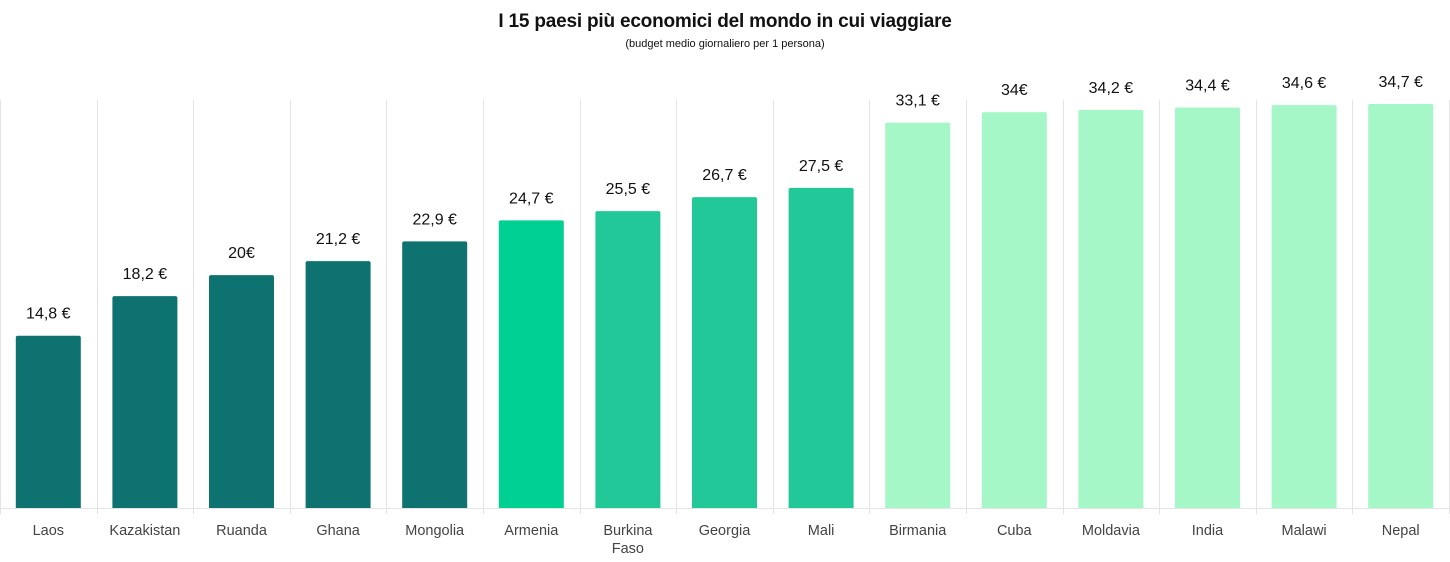 This screenshot has height=562, width=1450. Describe the element at coordinates (1111, 531) in the screenshot. I see `x-tick-label: Moldavia` at that location.